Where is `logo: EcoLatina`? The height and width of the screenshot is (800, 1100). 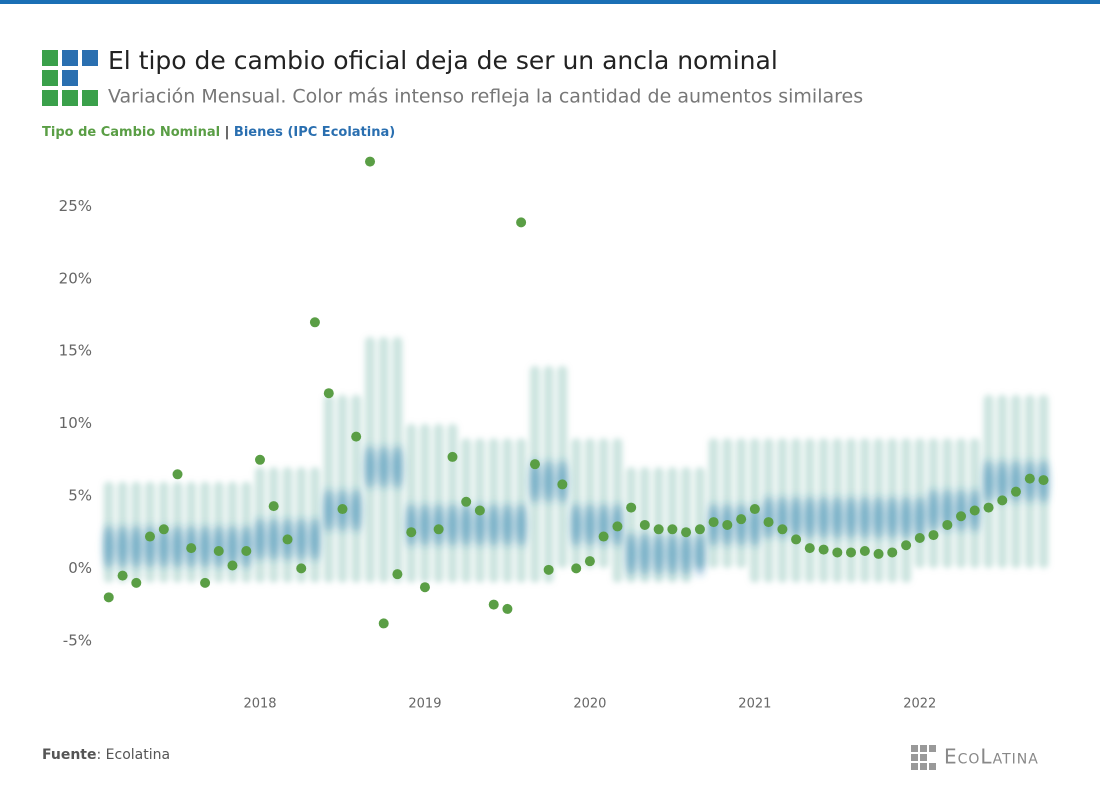
logo: EcoLatina is located at coordinates (975, 757).